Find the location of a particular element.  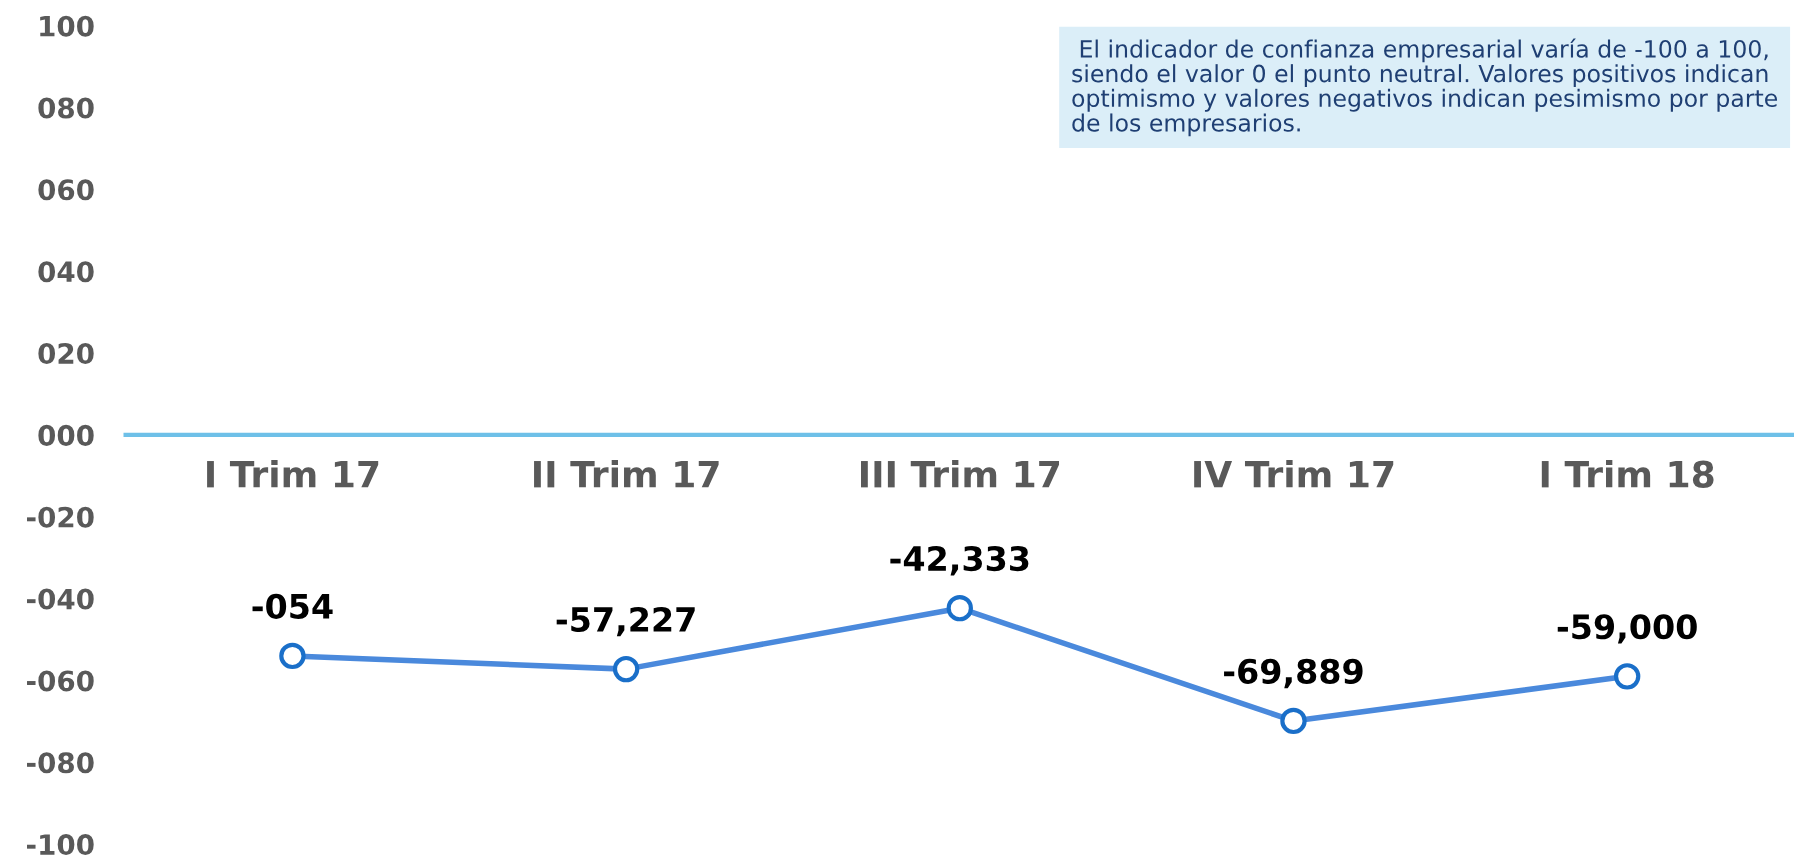

y-tick-label: -060 is located at coordinates (60, 681).